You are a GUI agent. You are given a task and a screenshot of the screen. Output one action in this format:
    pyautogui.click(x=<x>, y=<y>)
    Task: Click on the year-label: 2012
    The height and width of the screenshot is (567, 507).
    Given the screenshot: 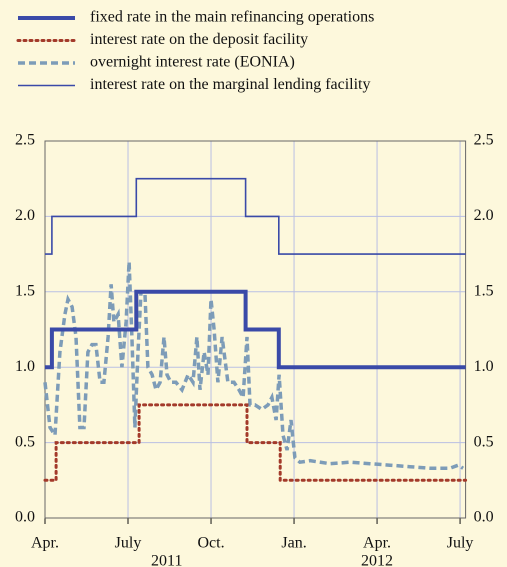 What is the action you would take?
    pyautogui.click(x=377, y=560)
    